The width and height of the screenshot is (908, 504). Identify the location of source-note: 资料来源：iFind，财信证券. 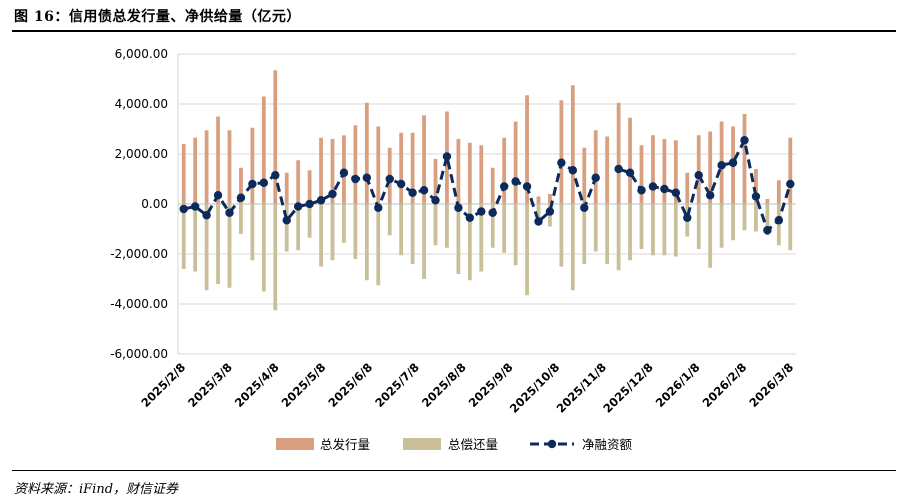
(96, 489).